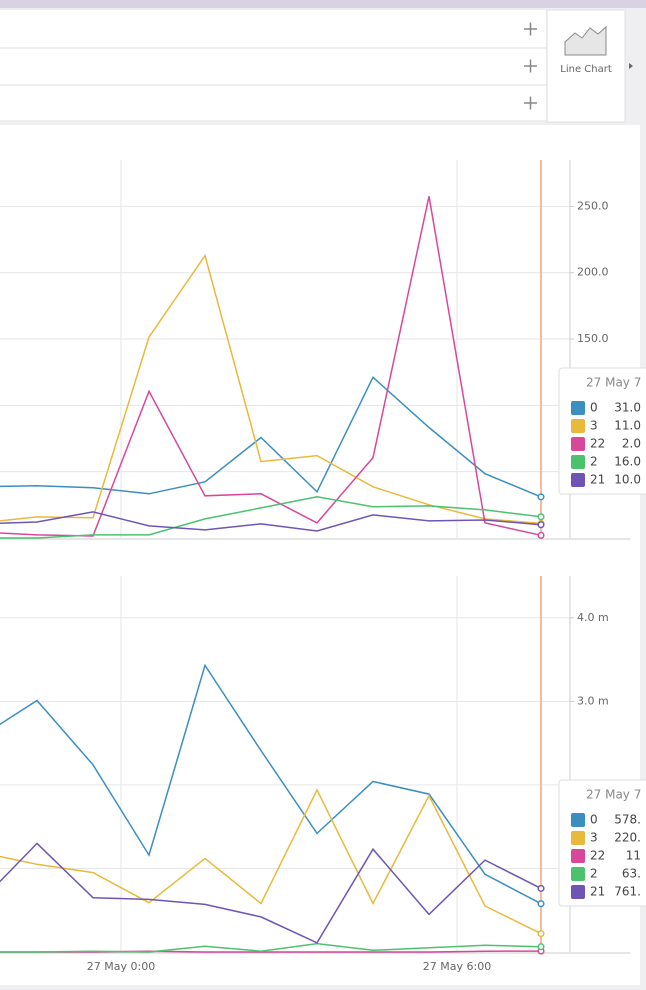  I want to click on y-tick-label: 250.0, so click(593, 205).